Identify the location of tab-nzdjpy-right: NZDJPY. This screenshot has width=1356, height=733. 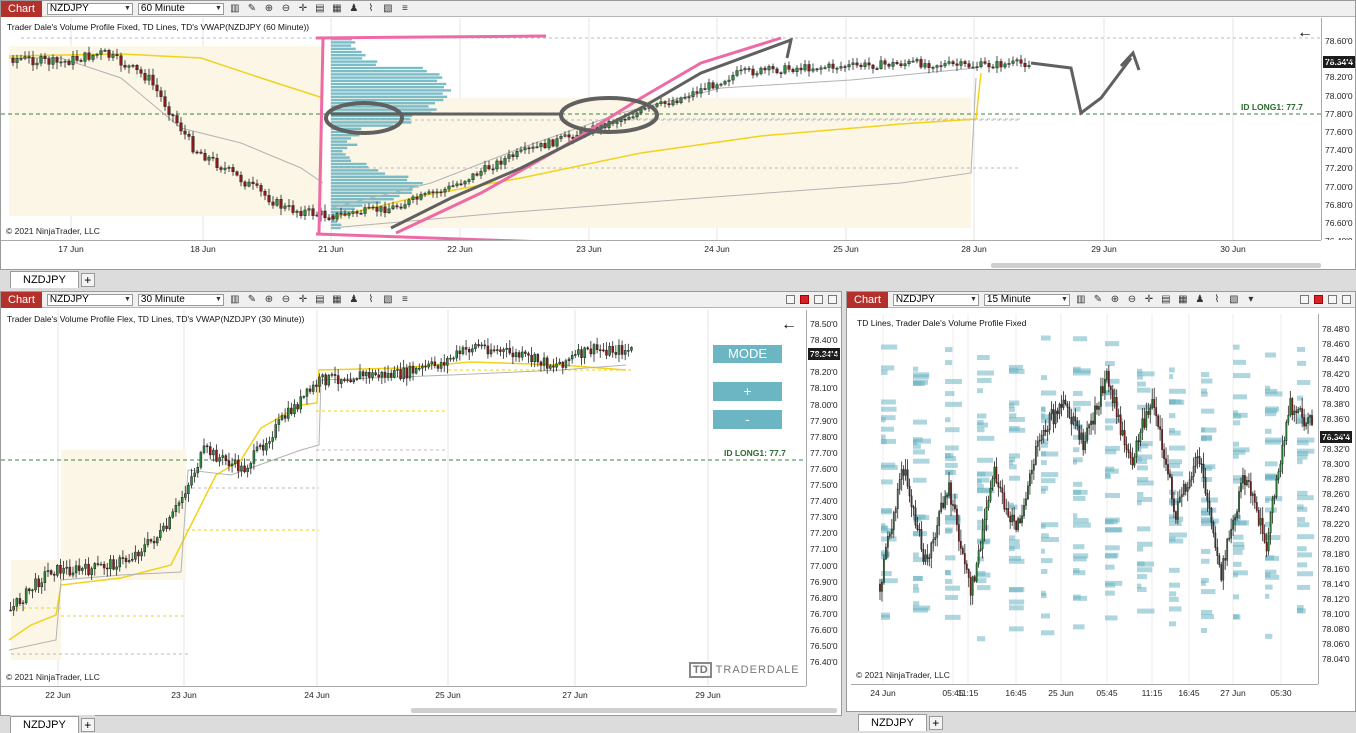
(892, 722).